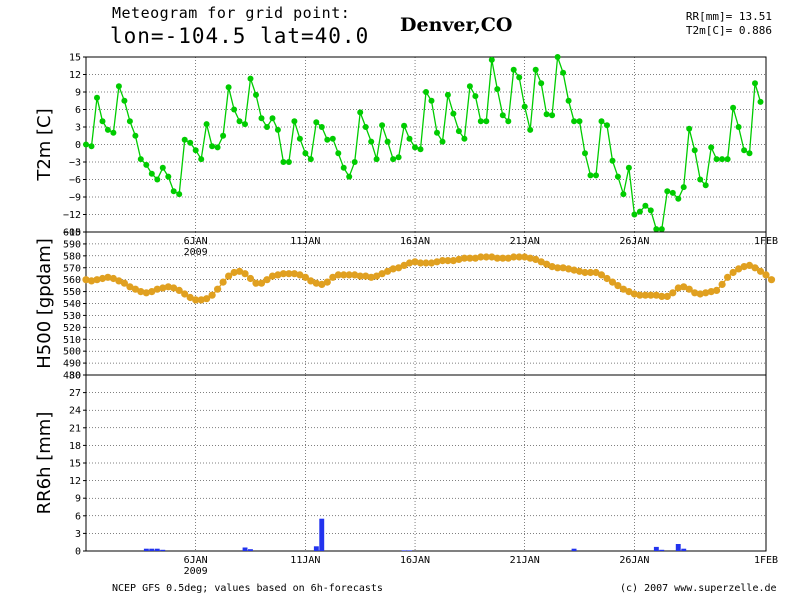  I want to click on y-tick-label: 570, so click(72, 268).